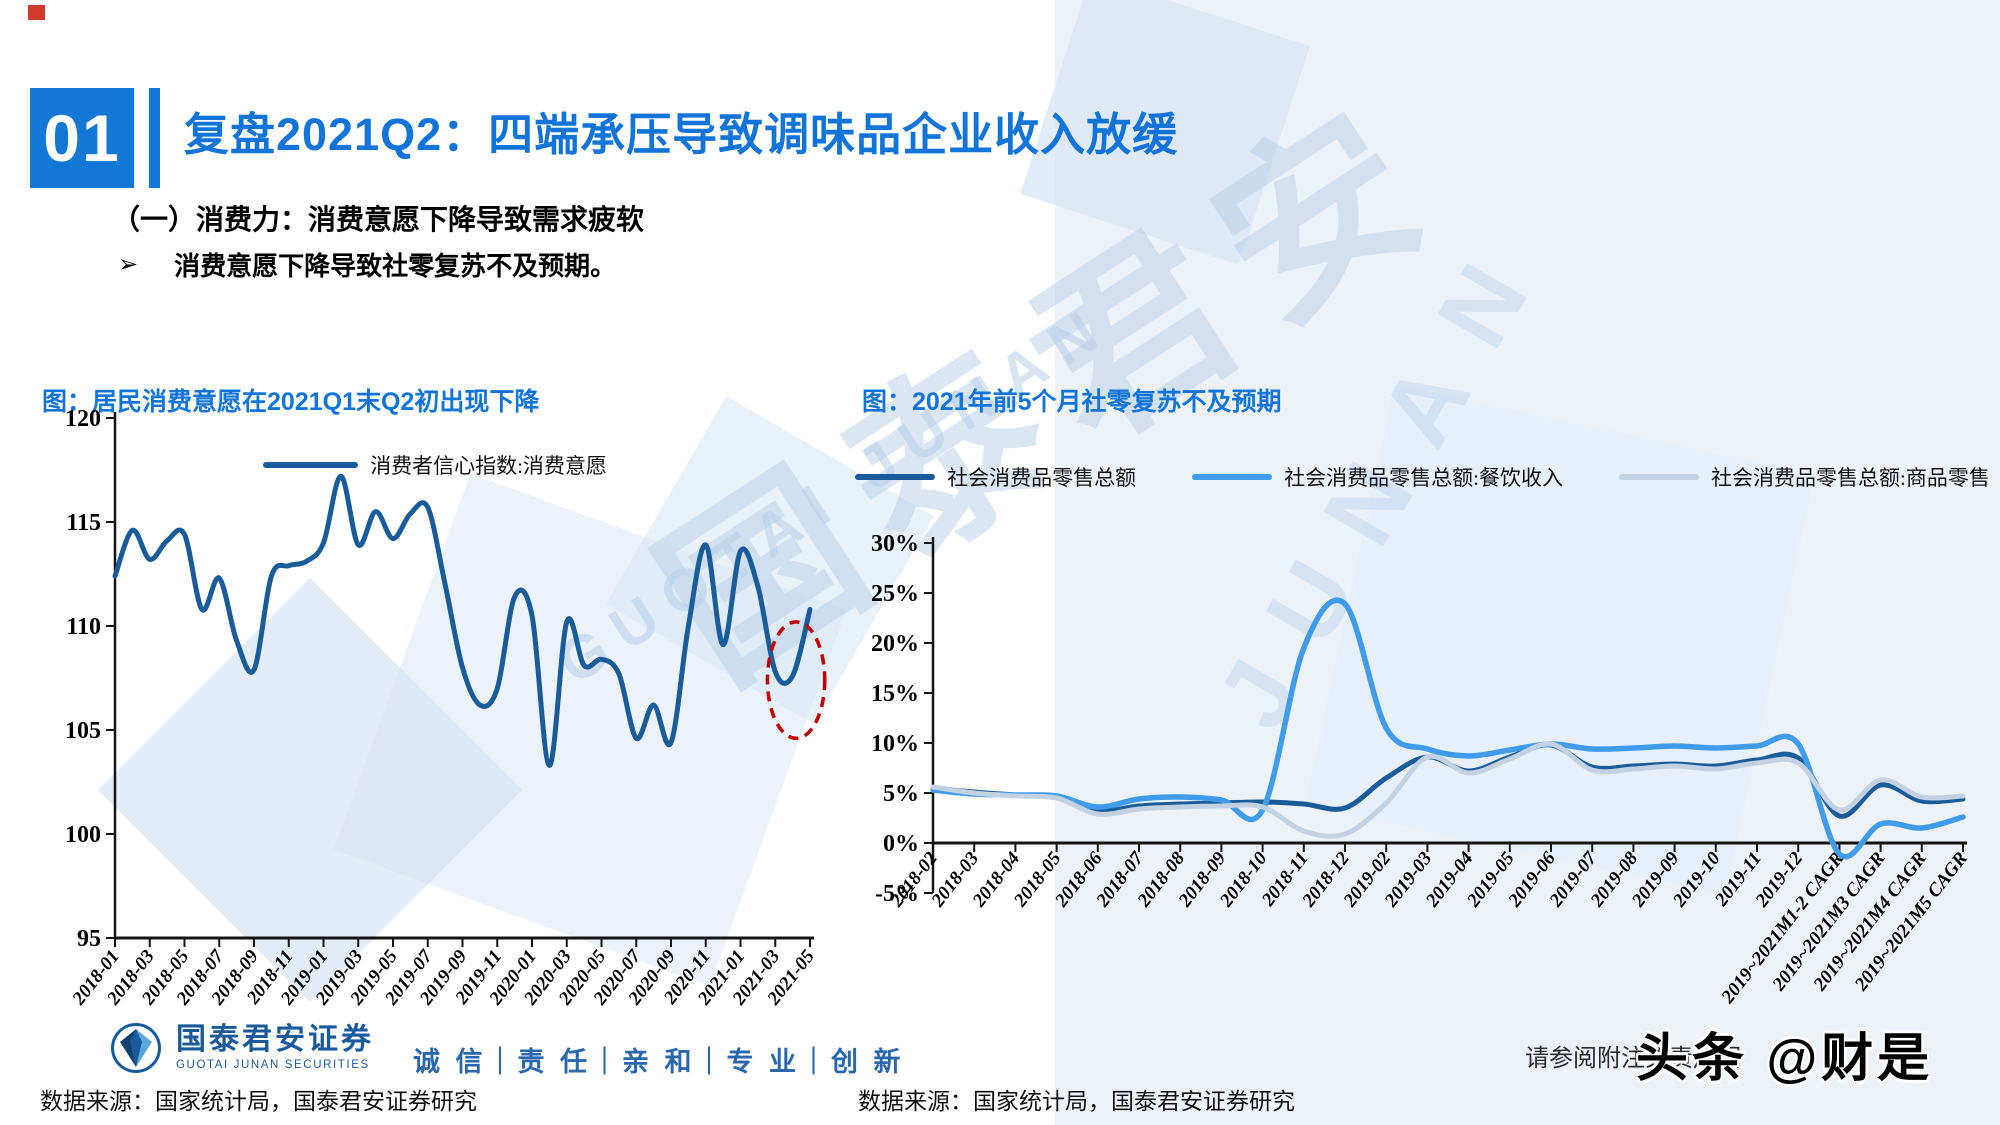 Image resolution: width=2000 pixels, height=1125 pixels. Describe the element at coordinates (796, 680) in the screenshot. I see `decline-highlight-ellipse` at that location.